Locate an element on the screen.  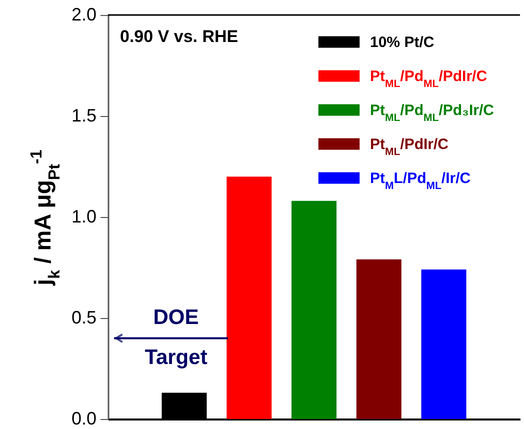
legend-label: Pt$_{M}$L/Pd$_{ML}$/Ir/C is located at coordinates (420, 181).